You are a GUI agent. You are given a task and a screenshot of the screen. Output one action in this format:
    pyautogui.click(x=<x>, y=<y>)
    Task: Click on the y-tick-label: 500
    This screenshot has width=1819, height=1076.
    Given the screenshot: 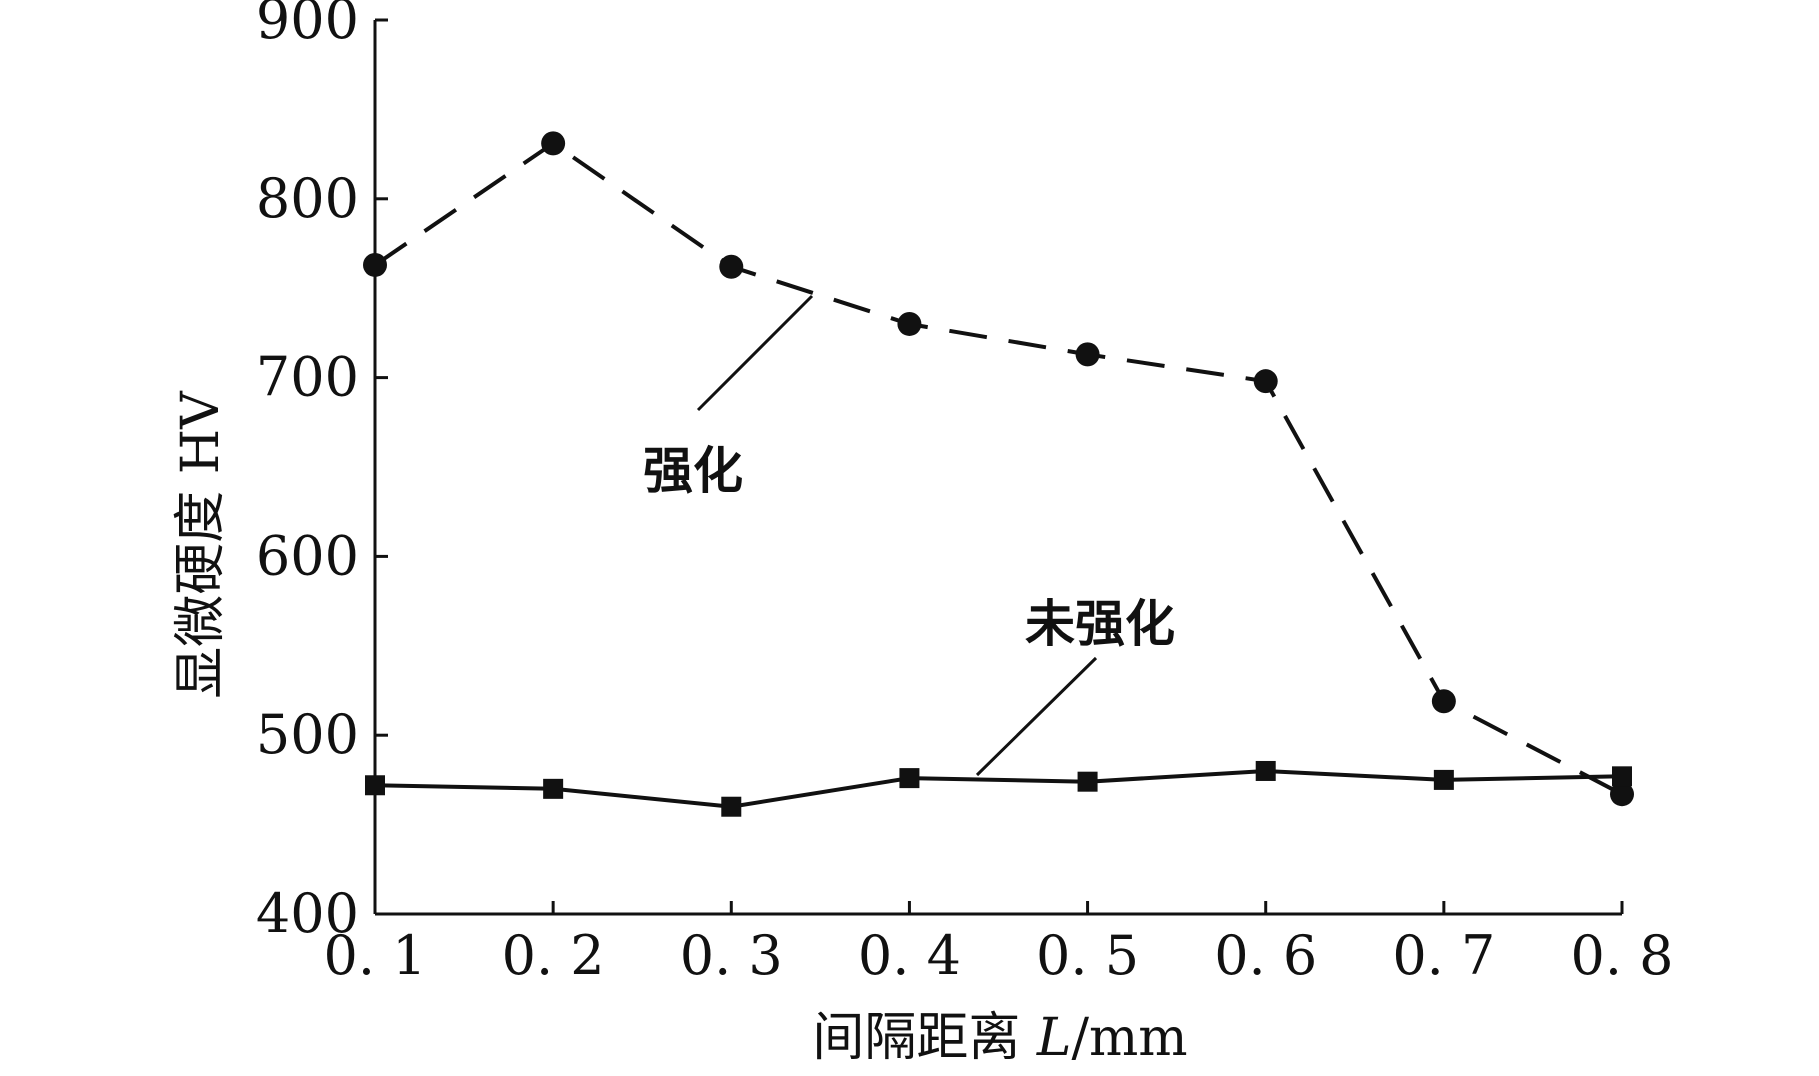 What is the action you would take?
    pyautogui.click(x=307, y=734)
    